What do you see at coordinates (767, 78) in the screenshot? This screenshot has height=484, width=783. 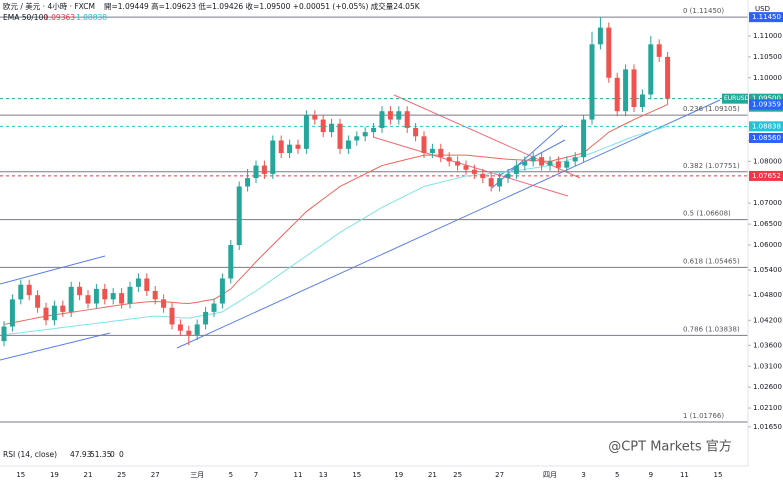 I see `y-tick-label: 1.10000` at bounding box center [767, 78].